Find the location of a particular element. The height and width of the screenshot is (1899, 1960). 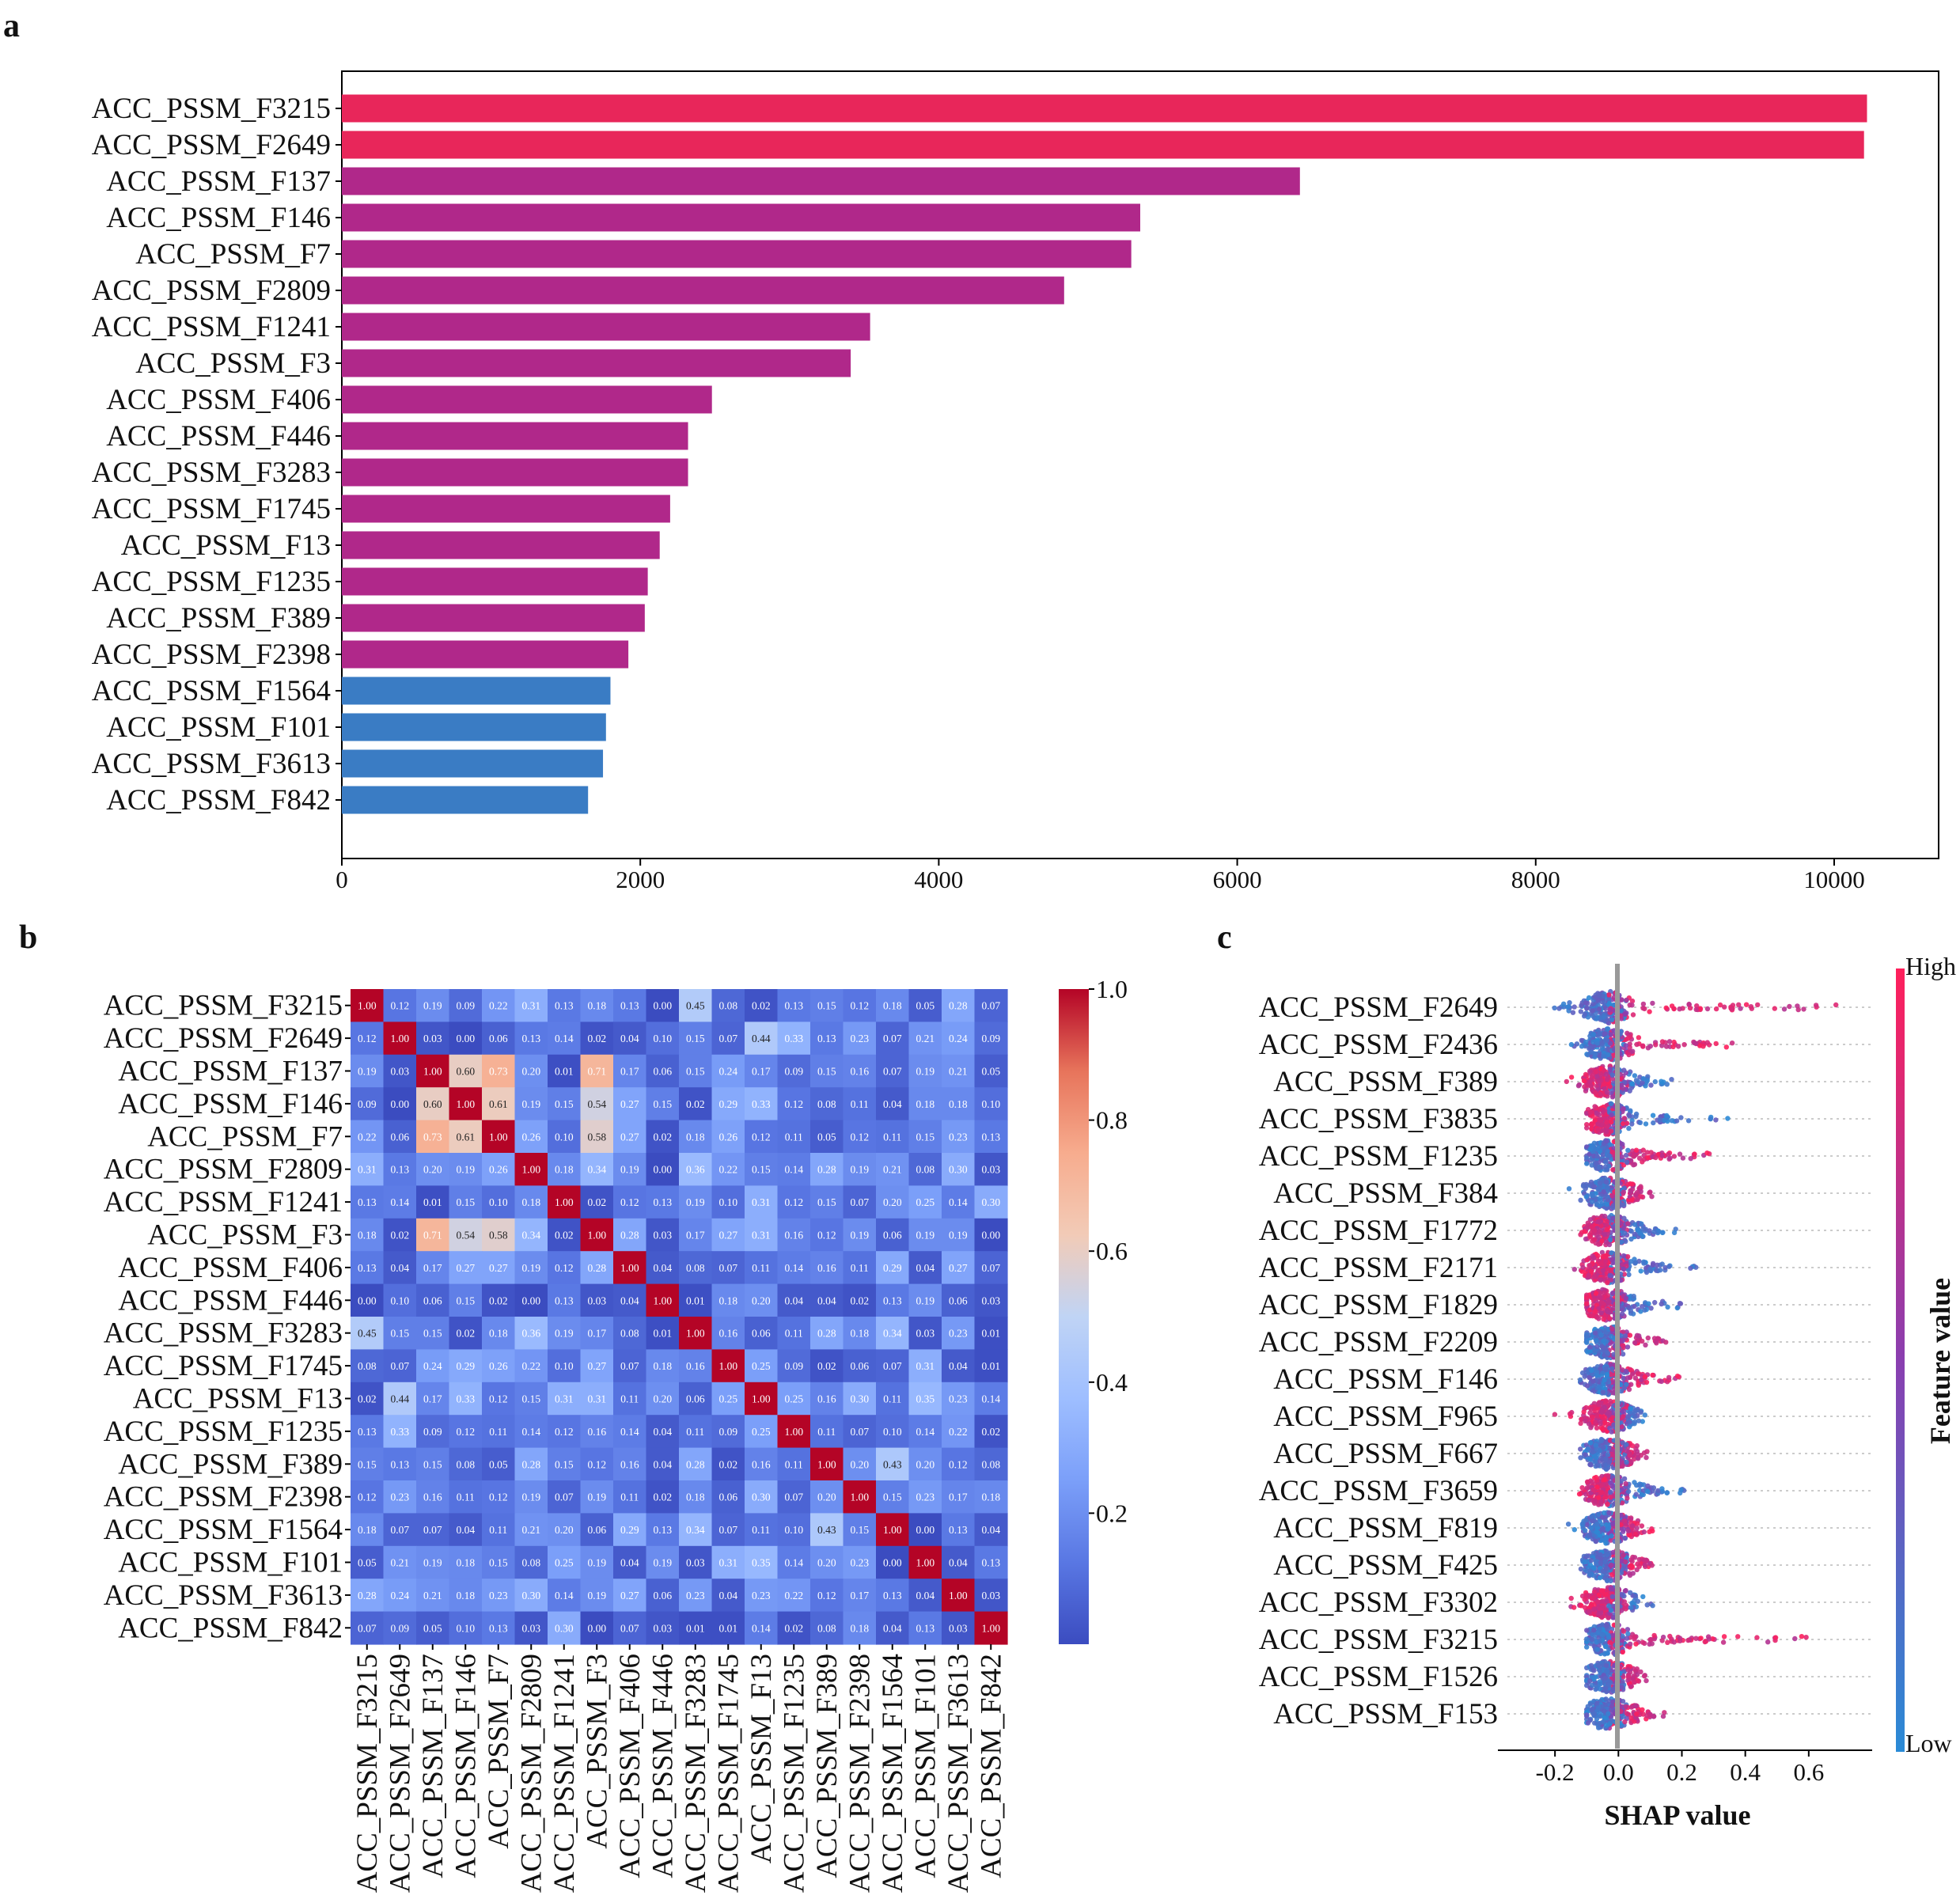

heatmap-cell-value: 0.25 is located at coordinates (761, 1432).